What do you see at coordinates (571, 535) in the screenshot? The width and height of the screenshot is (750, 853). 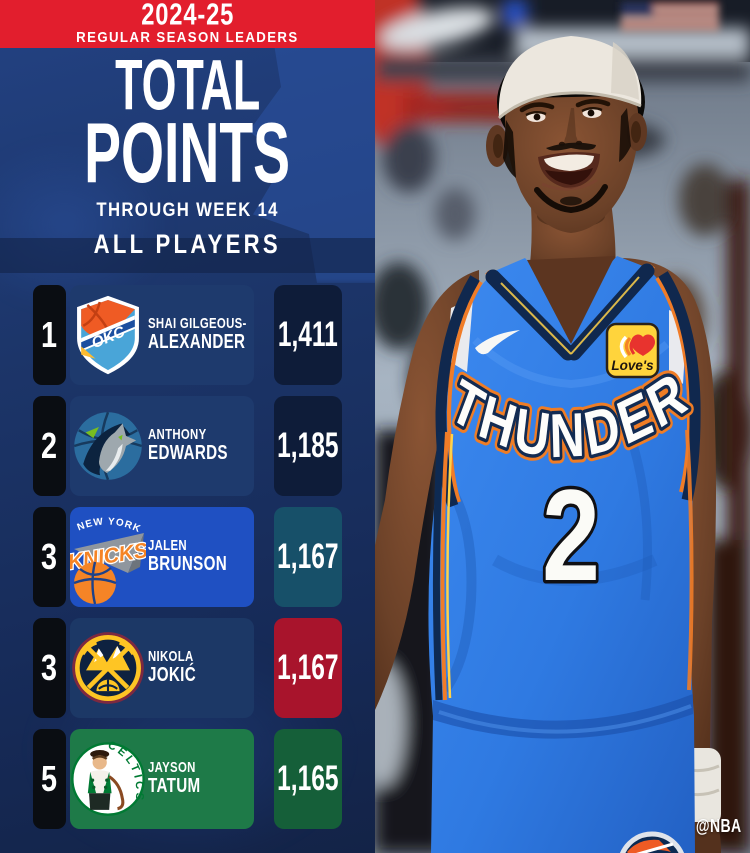 I see `jersey-number: 2` at bounding box center [571, 535].